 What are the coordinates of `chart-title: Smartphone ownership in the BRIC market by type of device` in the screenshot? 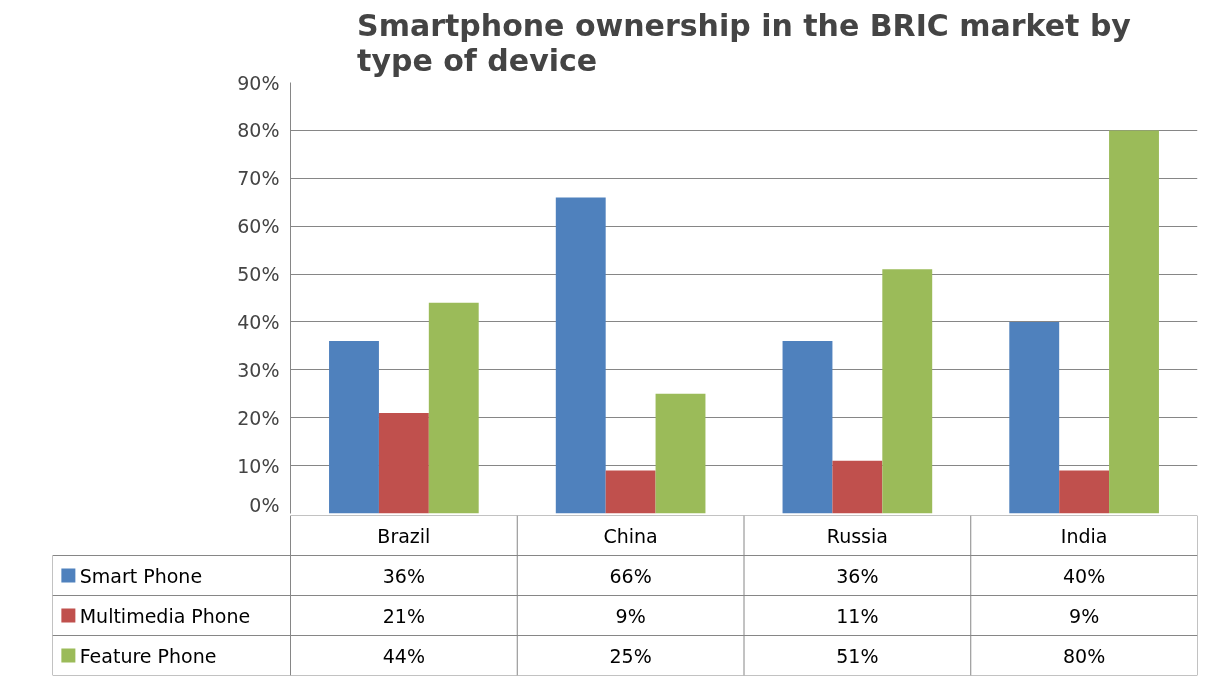 It's located at (744, 42).